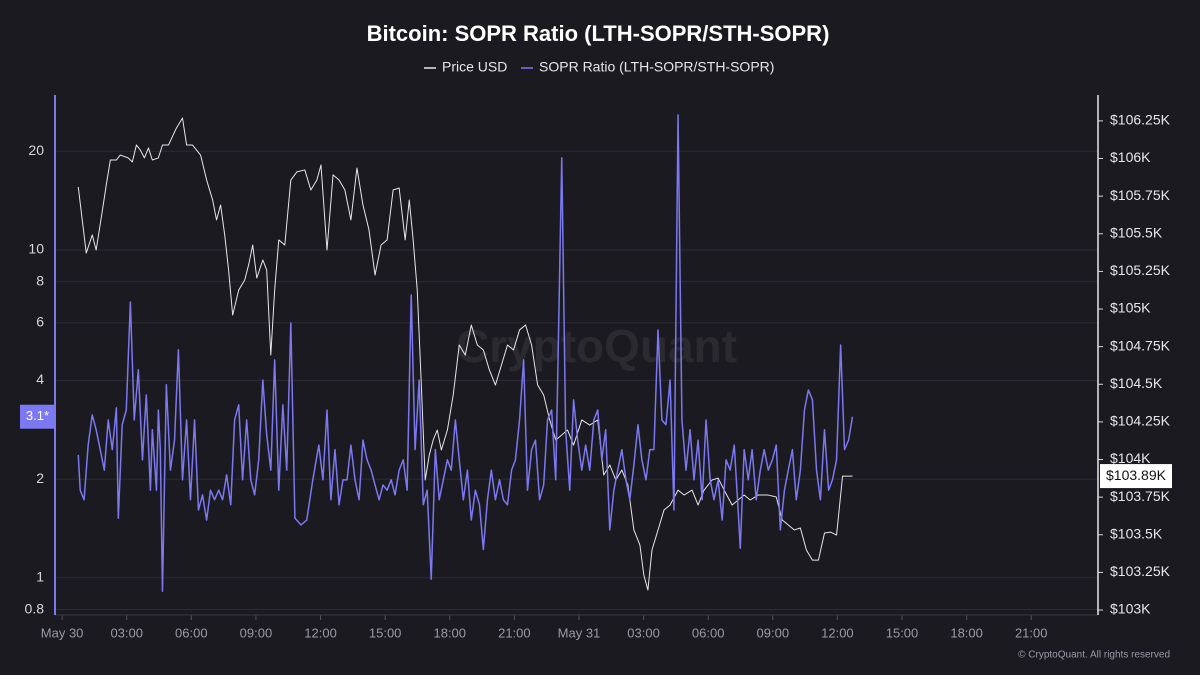  Describe the element at coordinates (40, 576) in the screenshot. I see `y-tick-label: 1` at that location.